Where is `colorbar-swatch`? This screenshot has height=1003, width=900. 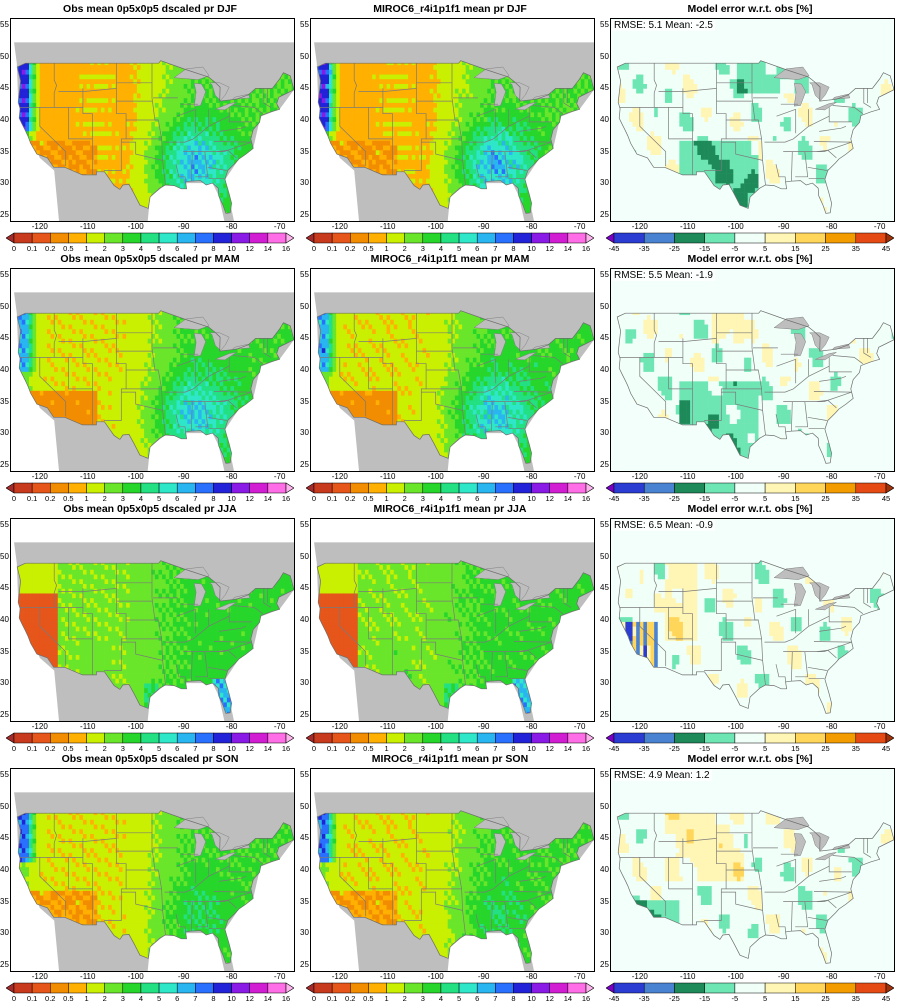 colorbar-swatch is located at coordinates (59, 238).